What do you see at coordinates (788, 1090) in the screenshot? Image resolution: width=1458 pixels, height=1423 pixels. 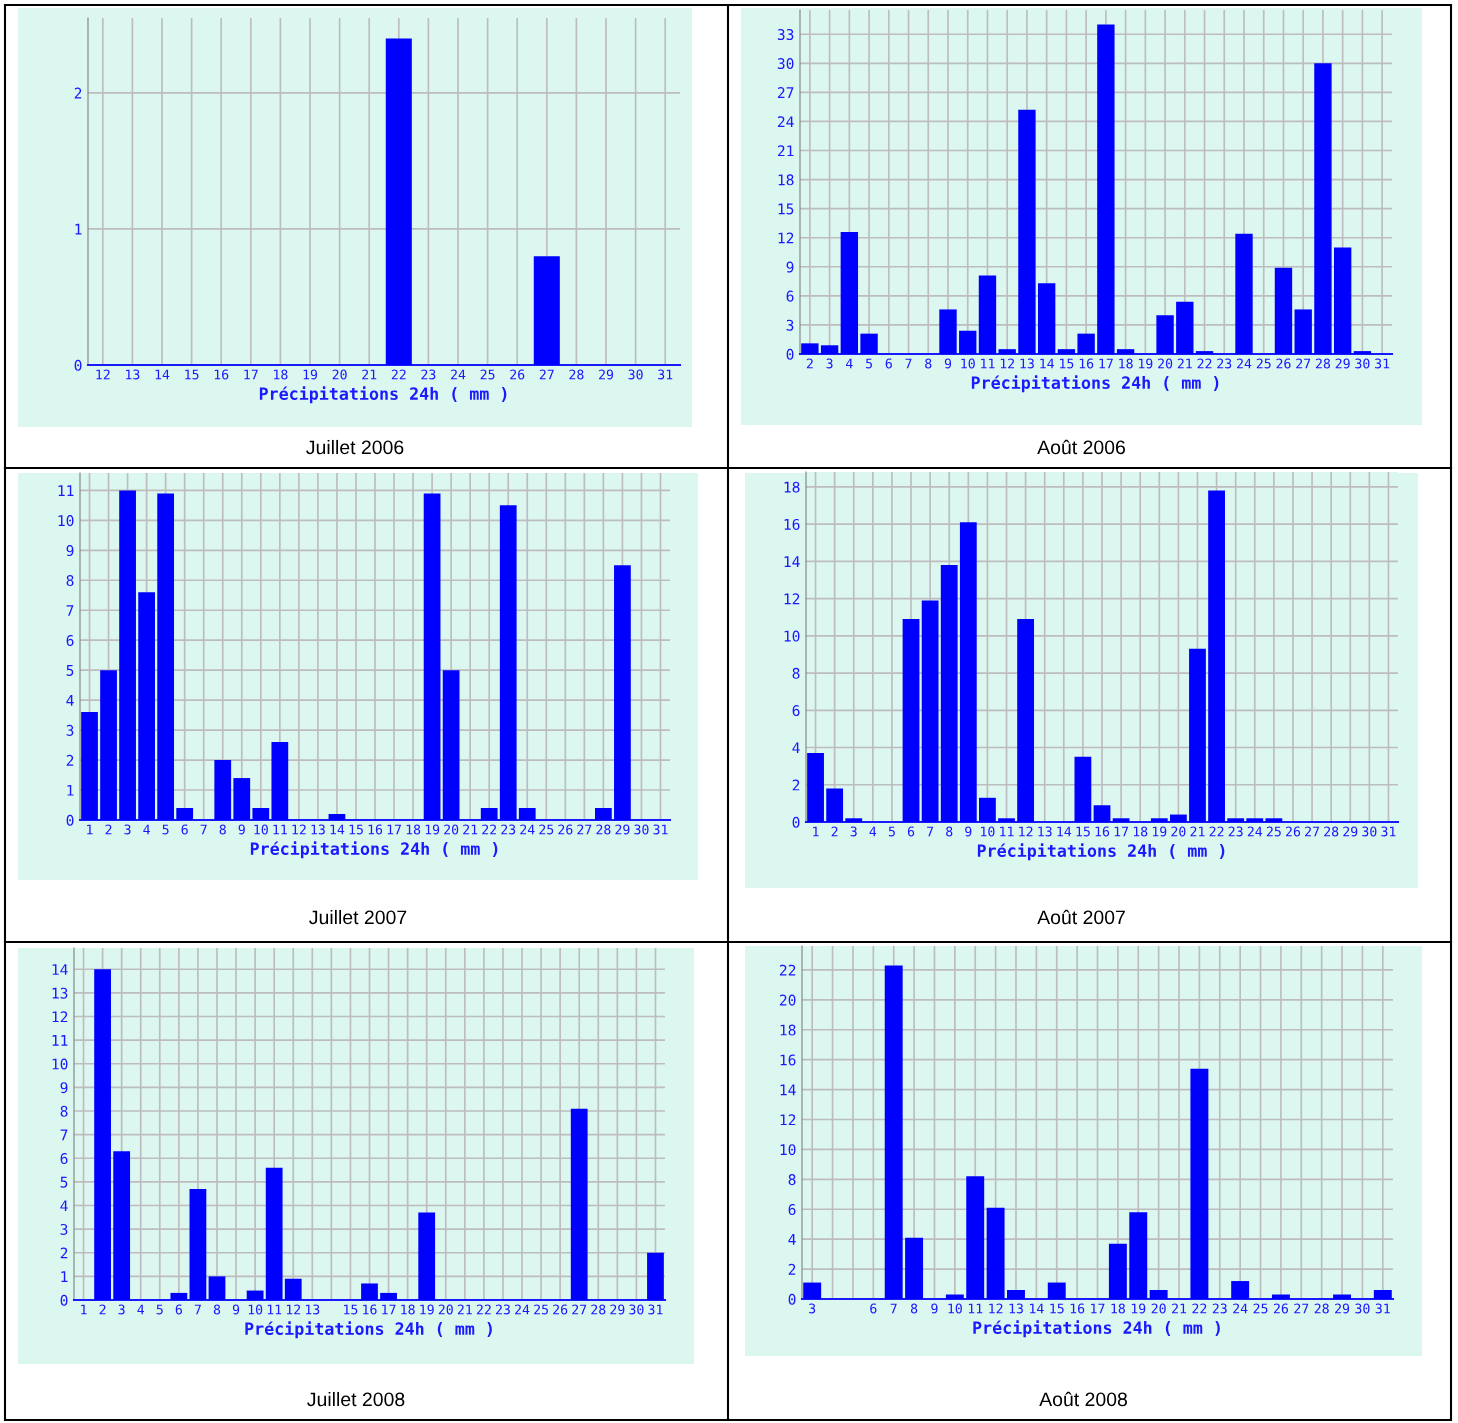 I see `y-tick-label: 14` at bounding box center [788, 1090].